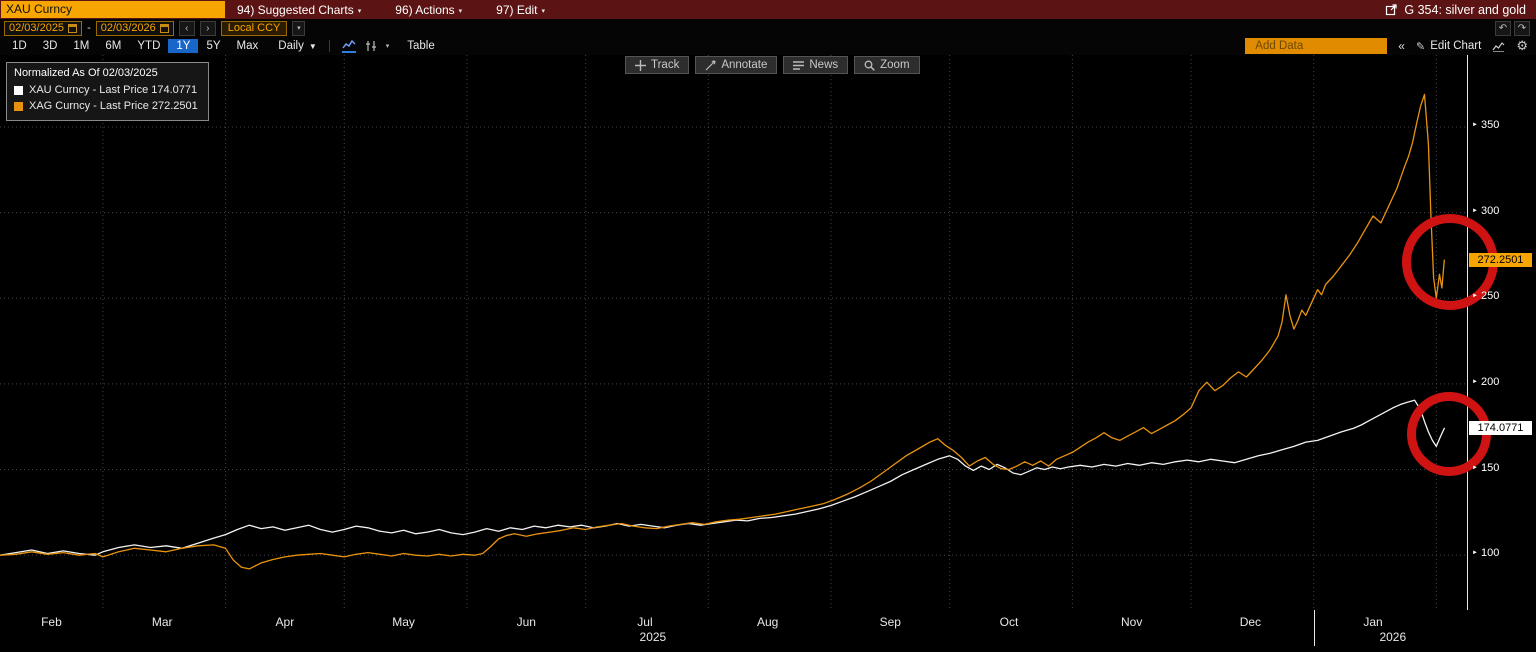  I want to click on legend-item: XAG Curncy - Last Price 272.2501, so click(106, 106).